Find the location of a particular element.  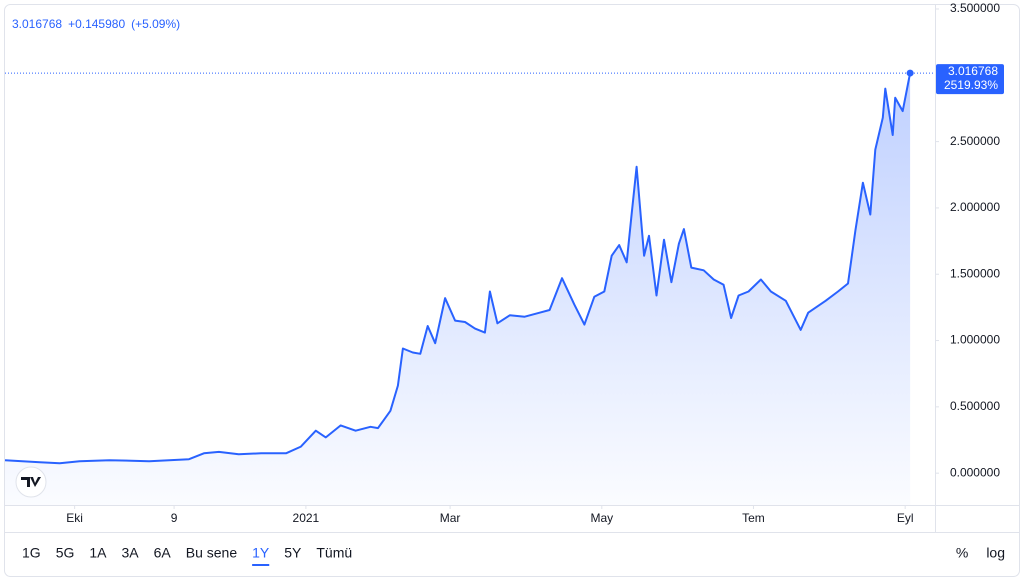

price-header: 3.016768 +0.145980 (+5.09%) is located at coordinates (96, 24).